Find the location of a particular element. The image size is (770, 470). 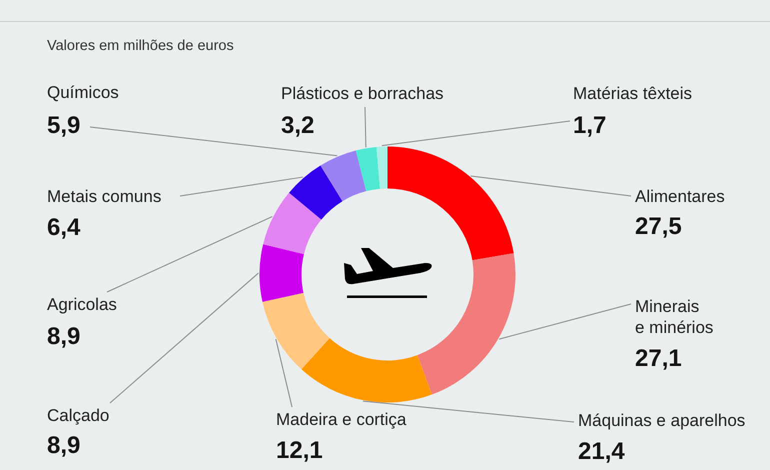

data-label: 3,2 is located at coordinates (297, 125).